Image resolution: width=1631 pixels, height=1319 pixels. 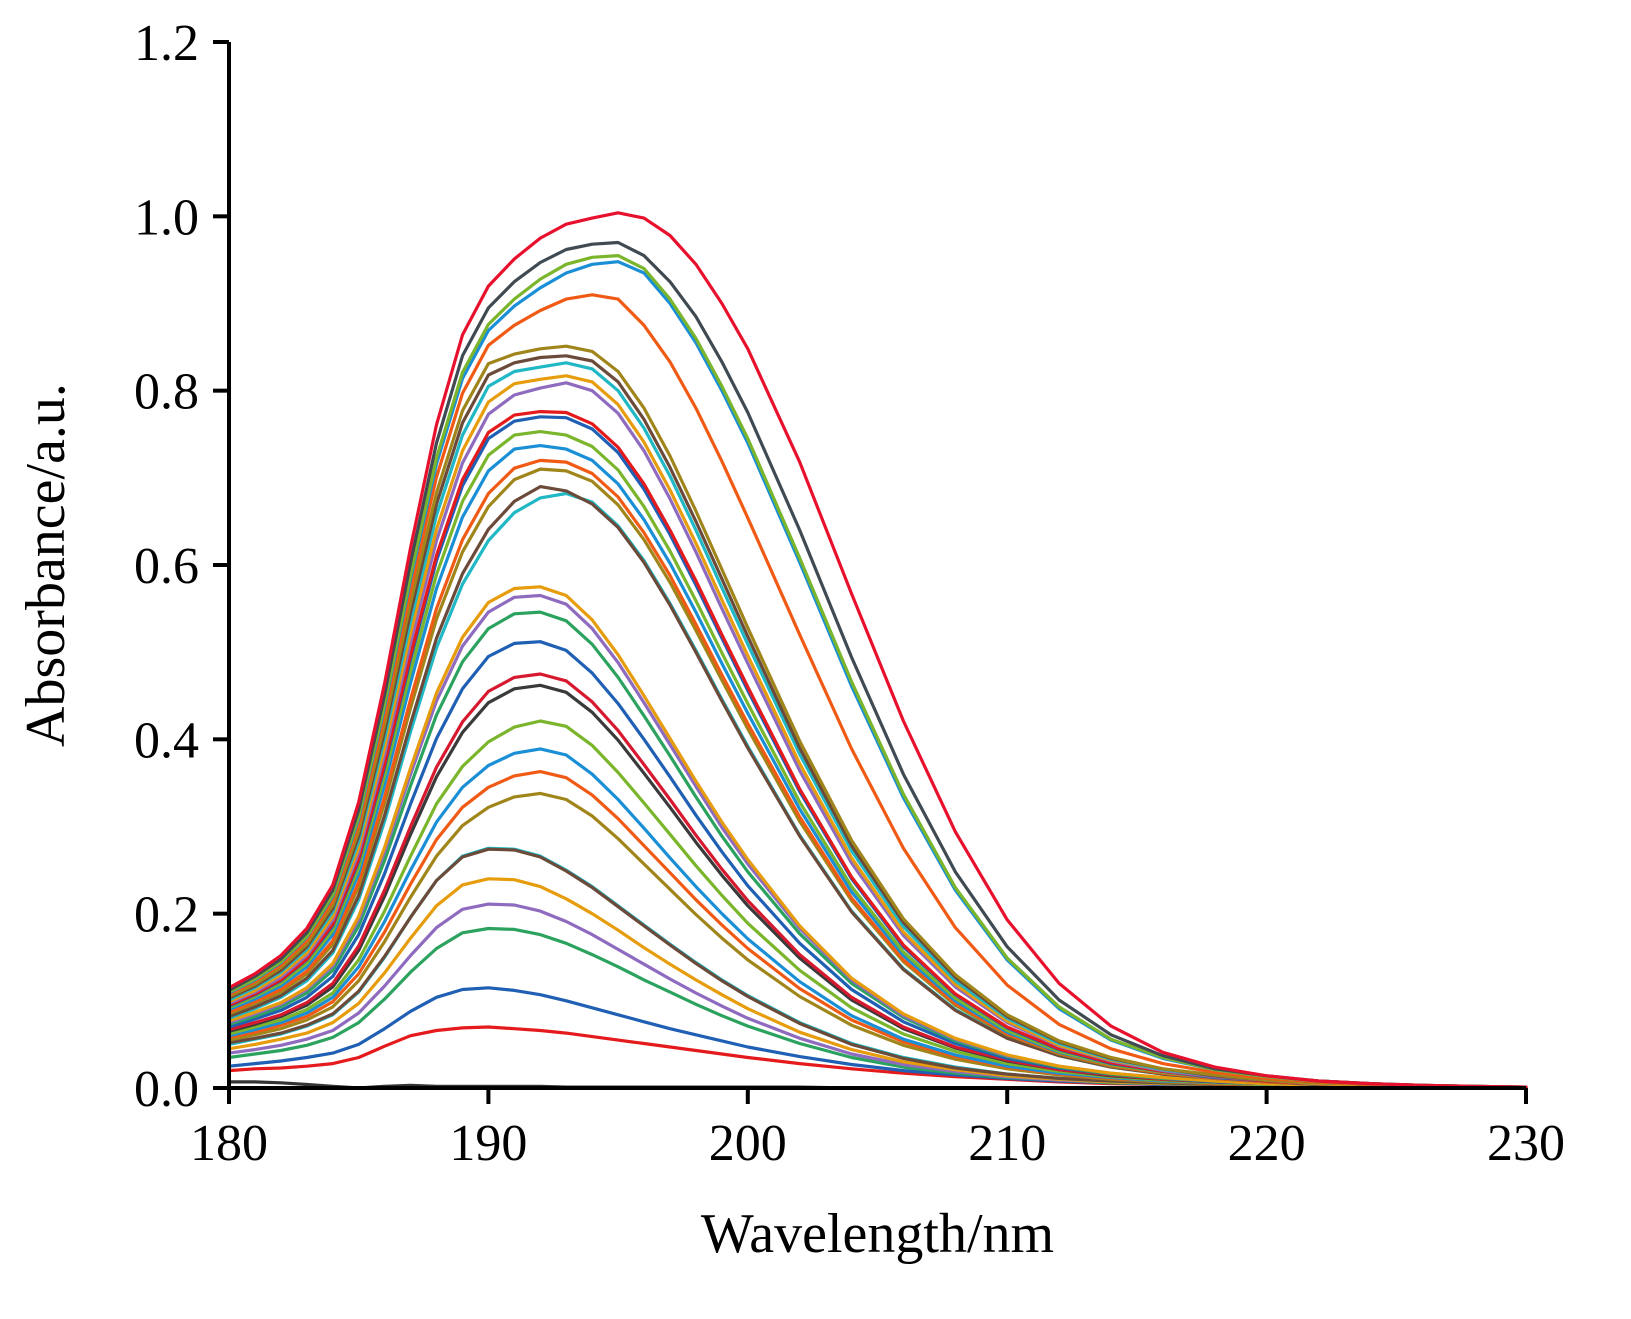 I want to click on x-tick-label: 200, so click(x=748, y=1143).